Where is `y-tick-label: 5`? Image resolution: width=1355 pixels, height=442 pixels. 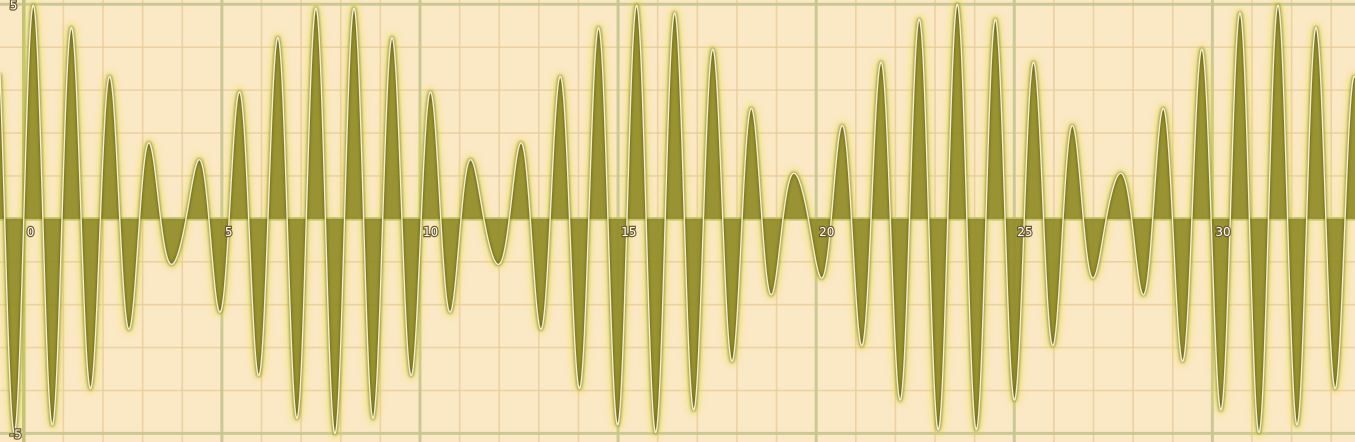
y-tick-label: 5 is located at coordinates (14, 6).